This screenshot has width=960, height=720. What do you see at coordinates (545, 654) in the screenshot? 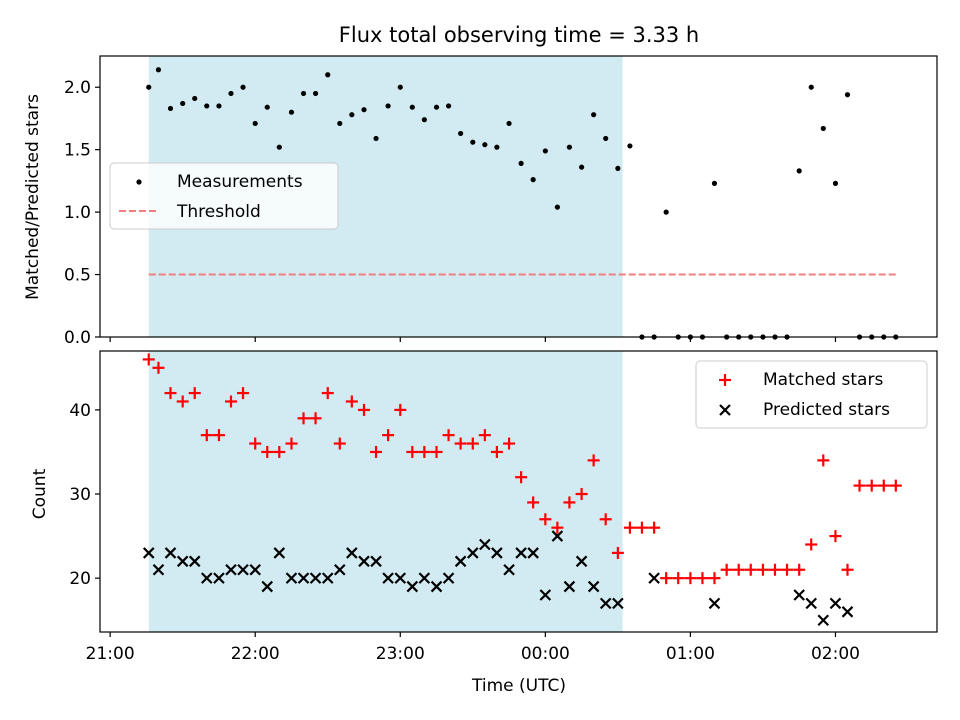
I see `bottom-xtick-label: 00:00` at bounding box center [545, 654].